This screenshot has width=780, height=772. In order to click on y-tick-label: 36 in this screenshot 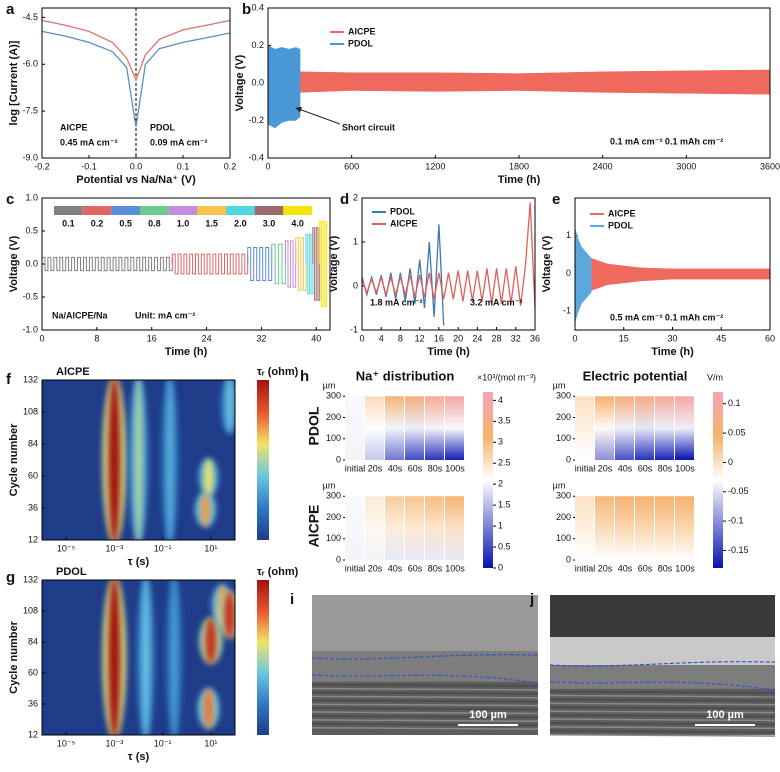, I will do `click(33, 703)`.